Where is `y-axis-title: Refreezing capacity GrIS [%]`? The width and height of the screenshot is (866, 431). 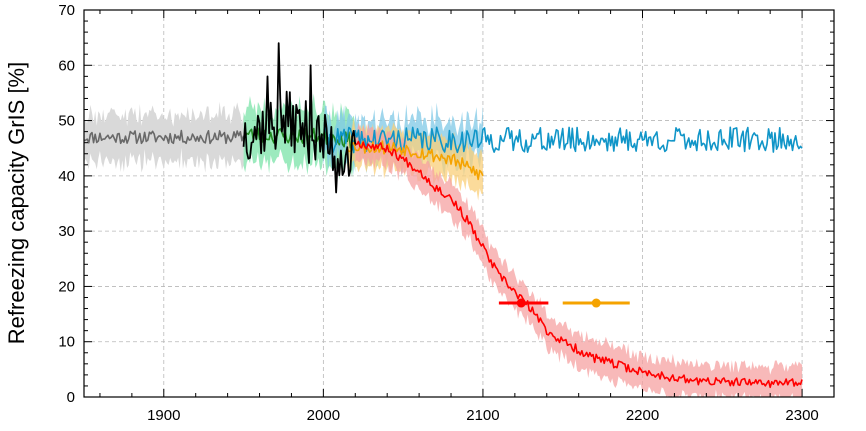
y-axis-title: Refreezing capacity GrIS [%] is located at coordinates (16, 203).